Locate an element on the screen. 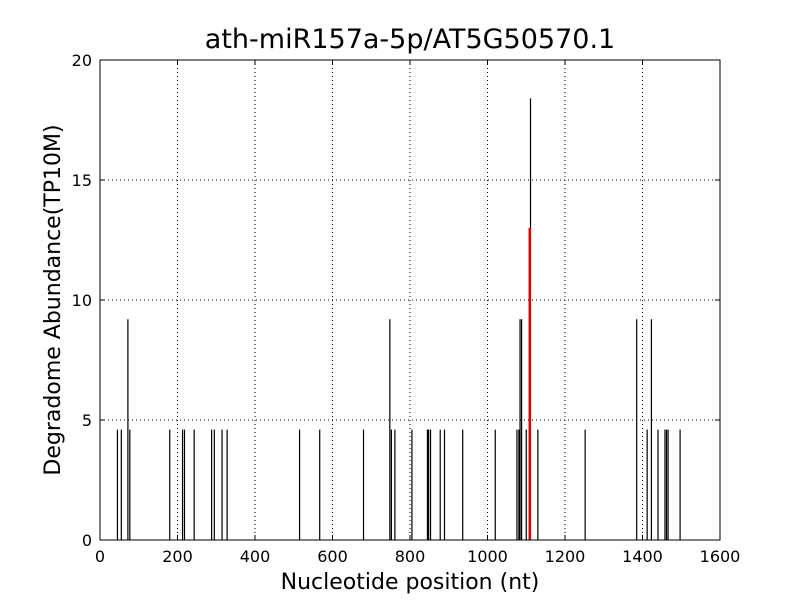  y-tick-label: 20 is located at coordinates (82, 60).